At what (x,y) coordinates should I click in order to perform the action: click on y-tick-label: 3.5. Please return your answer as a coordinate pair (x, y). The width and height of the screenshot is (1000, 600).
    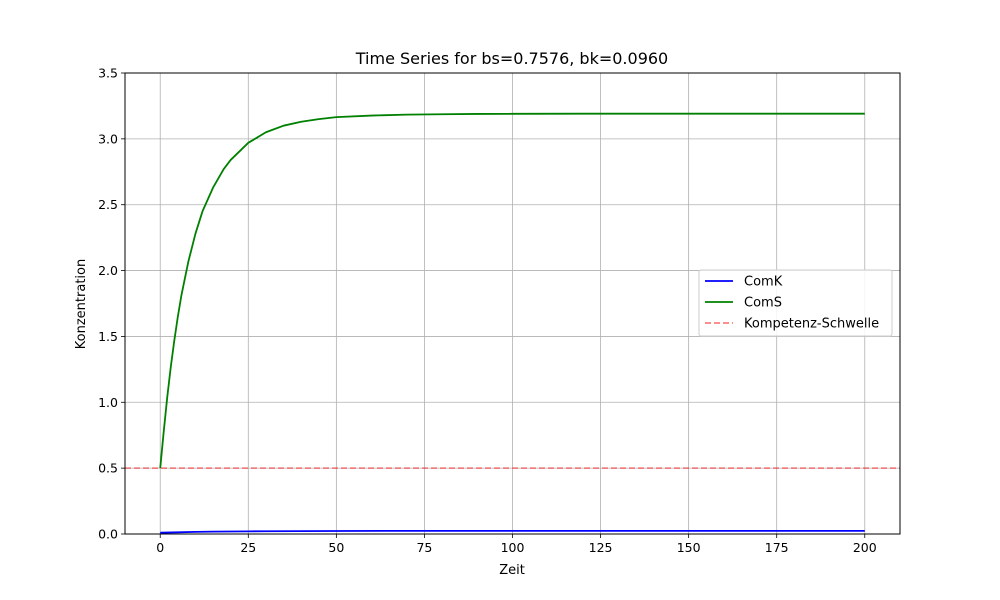
    Looking at the image, I should click on (108, 73).